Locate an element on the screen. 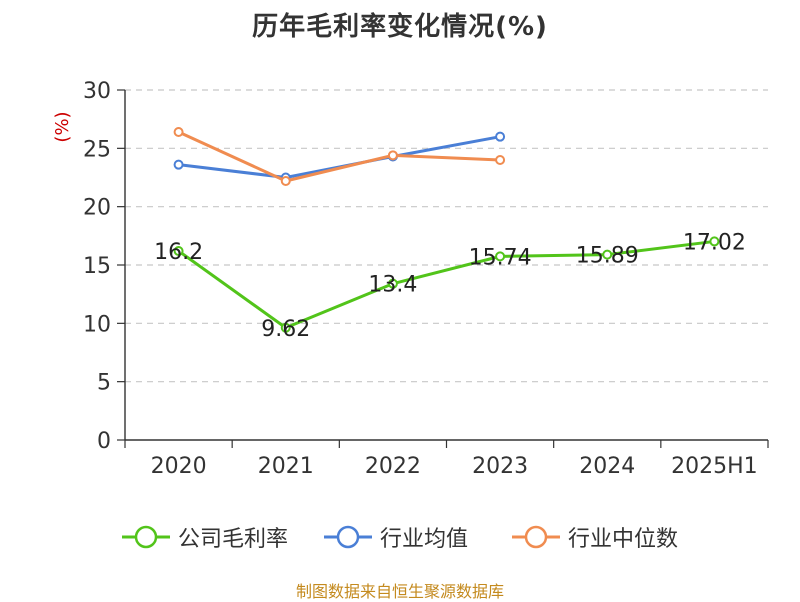  data-label: 13.4 is located at coordinates (392, 285).